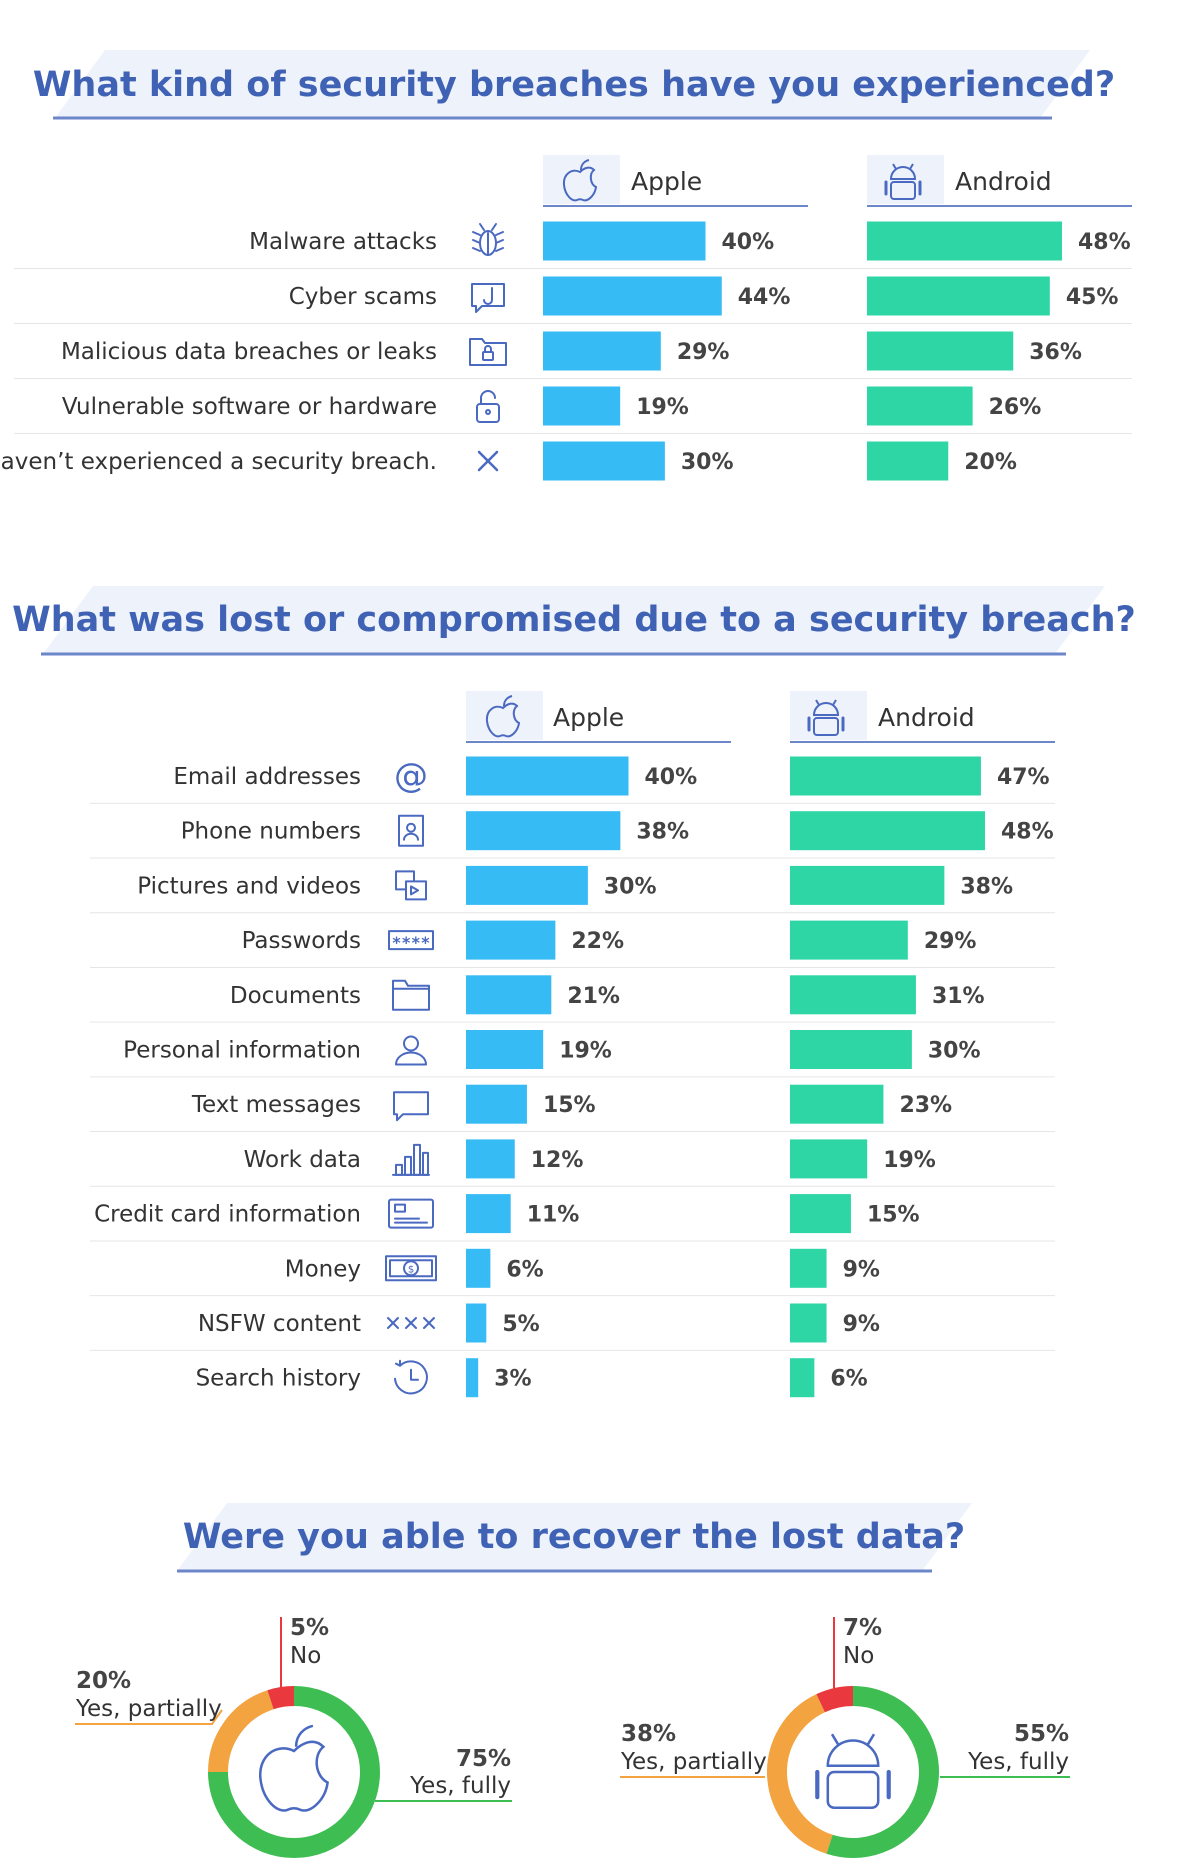 This screenshot has width=1200, height=1871. I want to click on bar-label-android: 23%, so click(925, 1105).